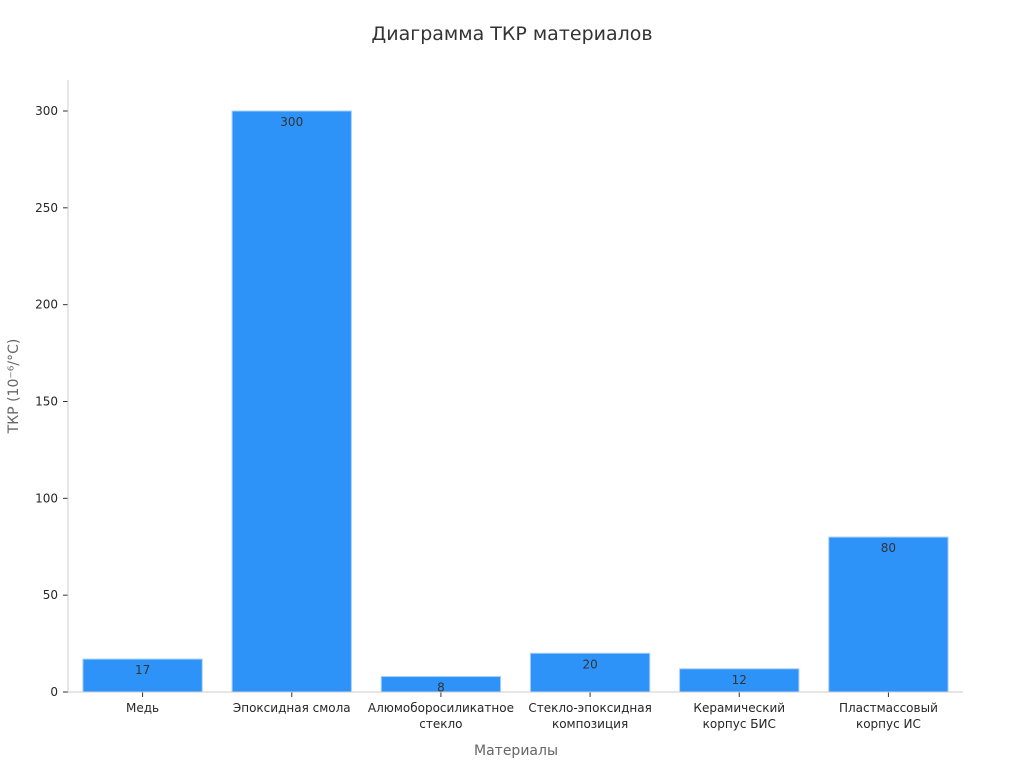 This screenshot has height=768, width=1024. Describe the element at coordinates (46, 208) in the screenshot. I see `y-tick-label: 250` at that location.